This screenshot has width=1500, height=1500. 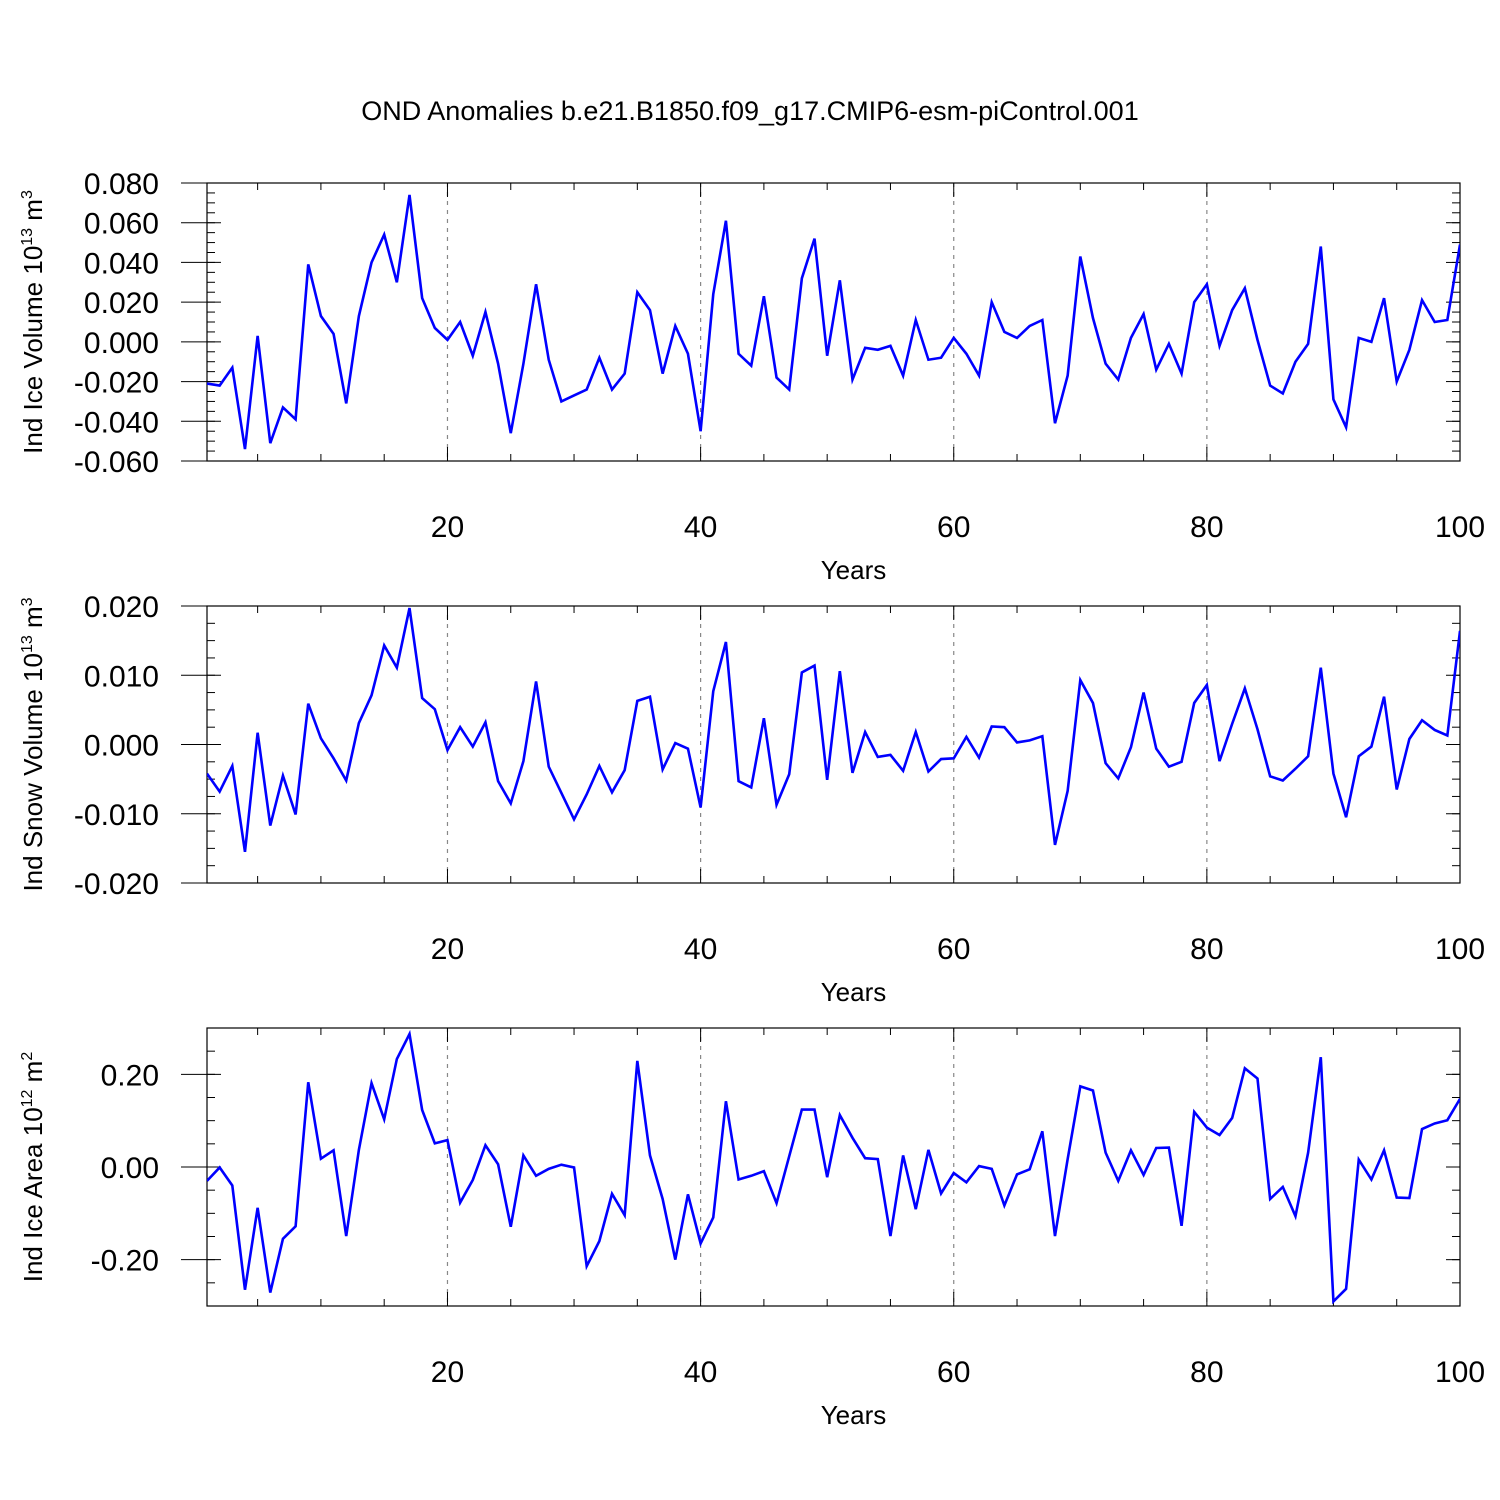 What do you see at coordinates (116, 462) in the screenshot?
I see `y-tick-label: -0.060` at bounding box center [116, 462].